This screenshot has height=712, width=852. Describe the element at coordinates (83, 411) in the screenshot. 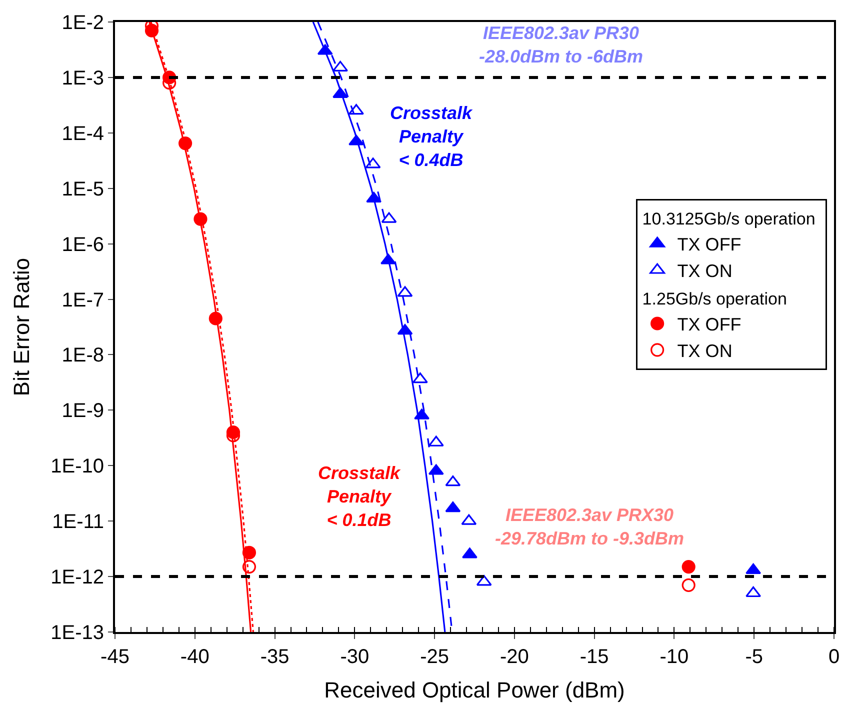

I see `y-tick-label: 1E-9` at that location.